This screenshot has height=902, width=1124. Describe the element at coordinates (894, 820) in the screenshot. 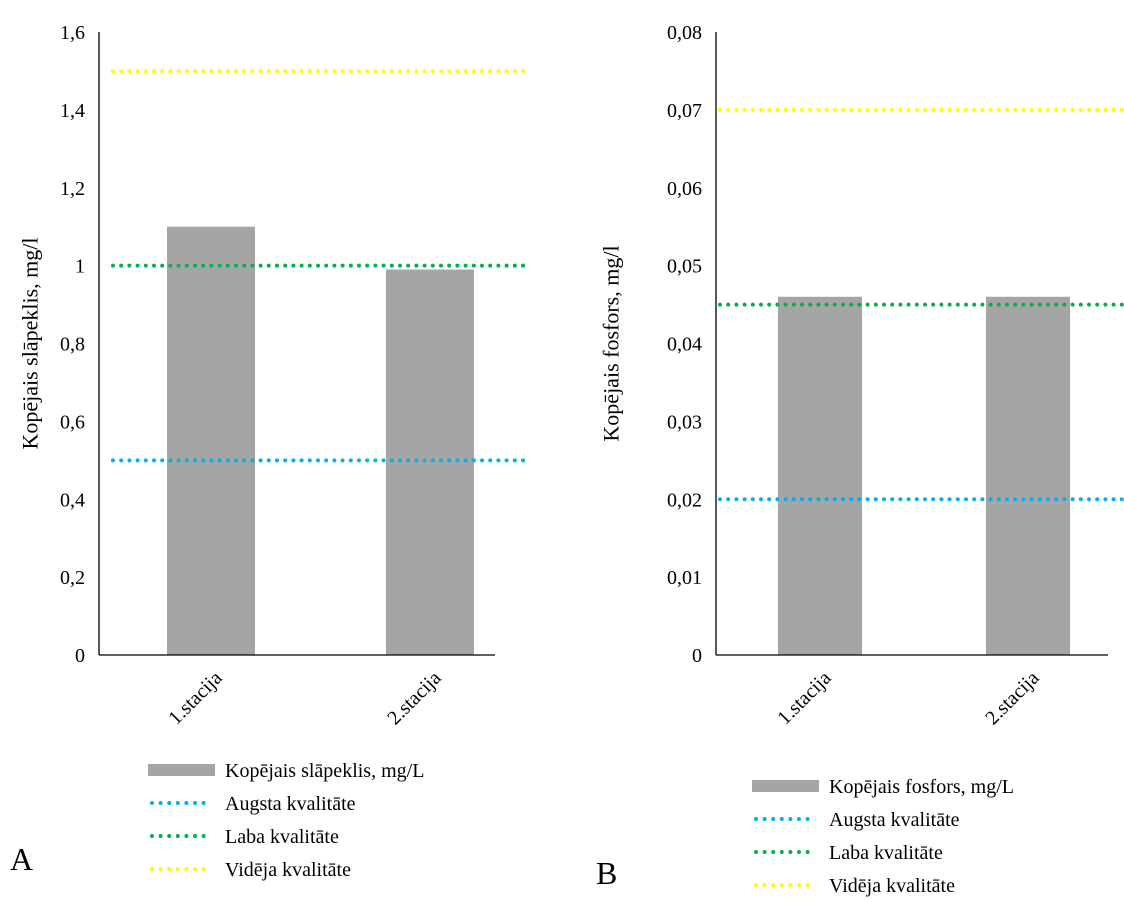

I see `b-legend-label-line-1: Augsta kvalitāte` at that location.